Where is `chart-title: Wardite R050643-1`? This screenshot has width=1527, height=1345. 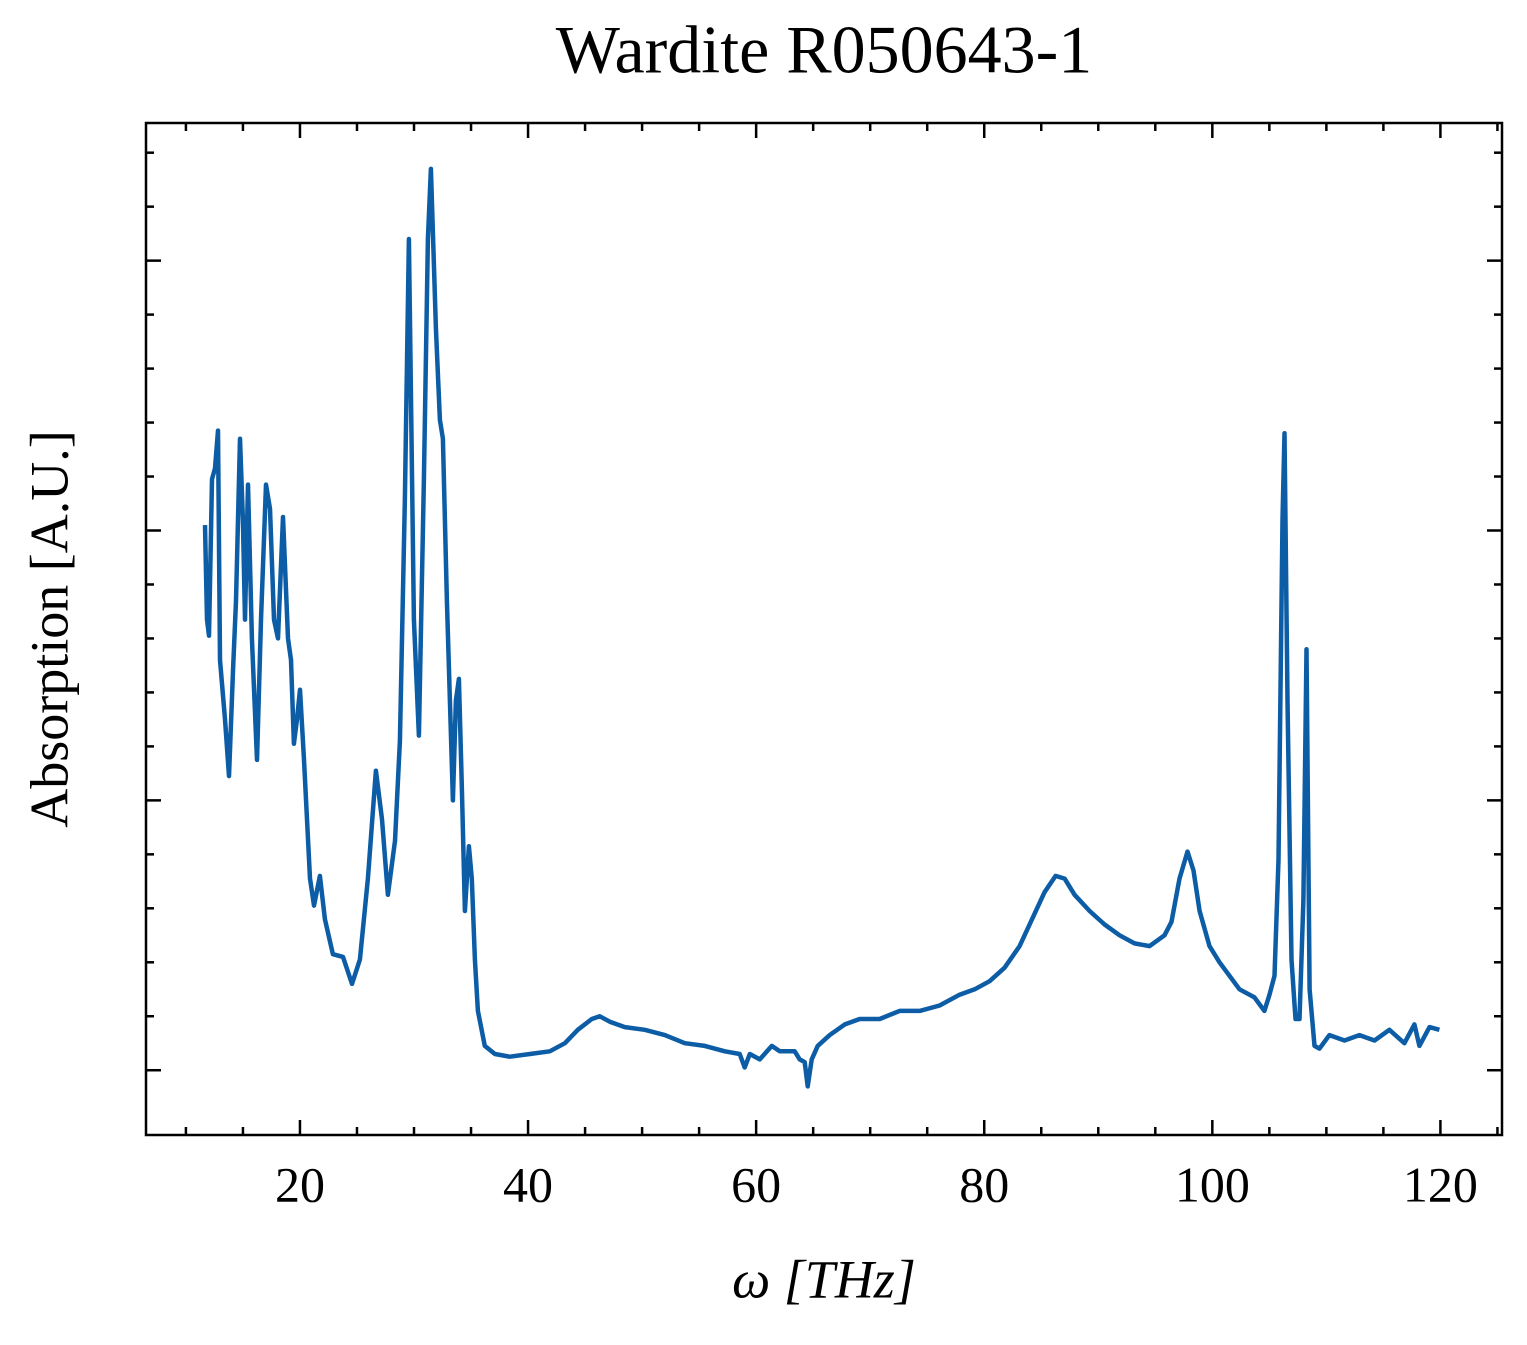 chart-title: Wardite R050643-1 is located at coordinates (824, 50).